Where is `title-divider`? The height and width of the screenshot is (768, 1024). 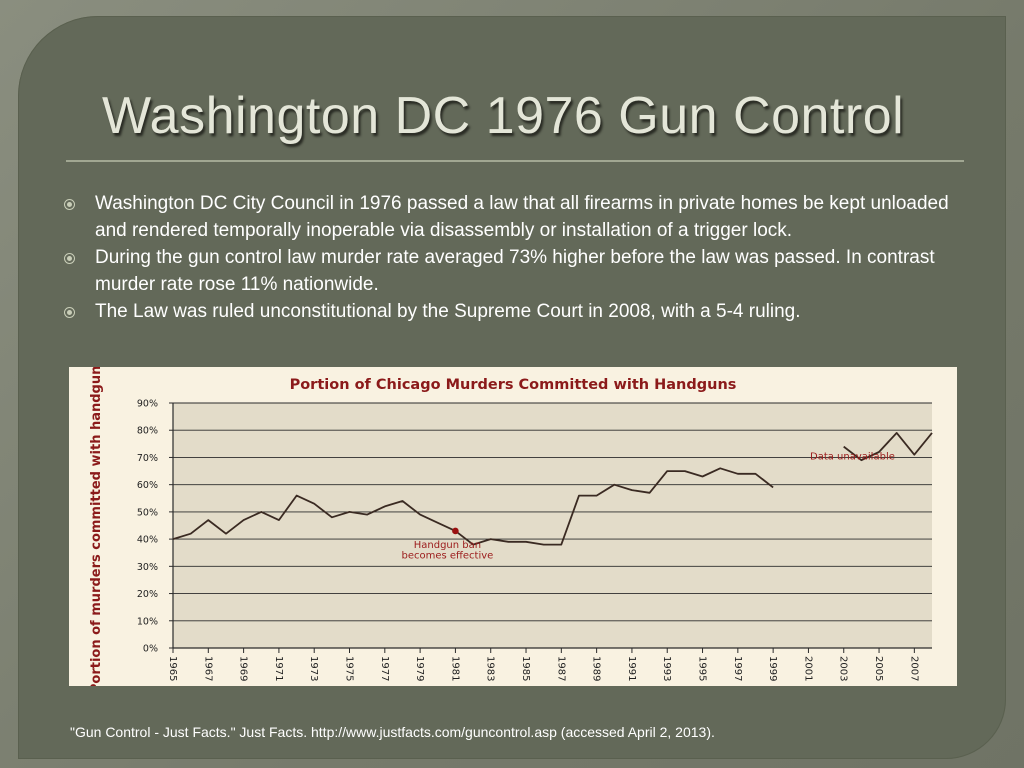
title-divider is located at coordinates (515, 161).